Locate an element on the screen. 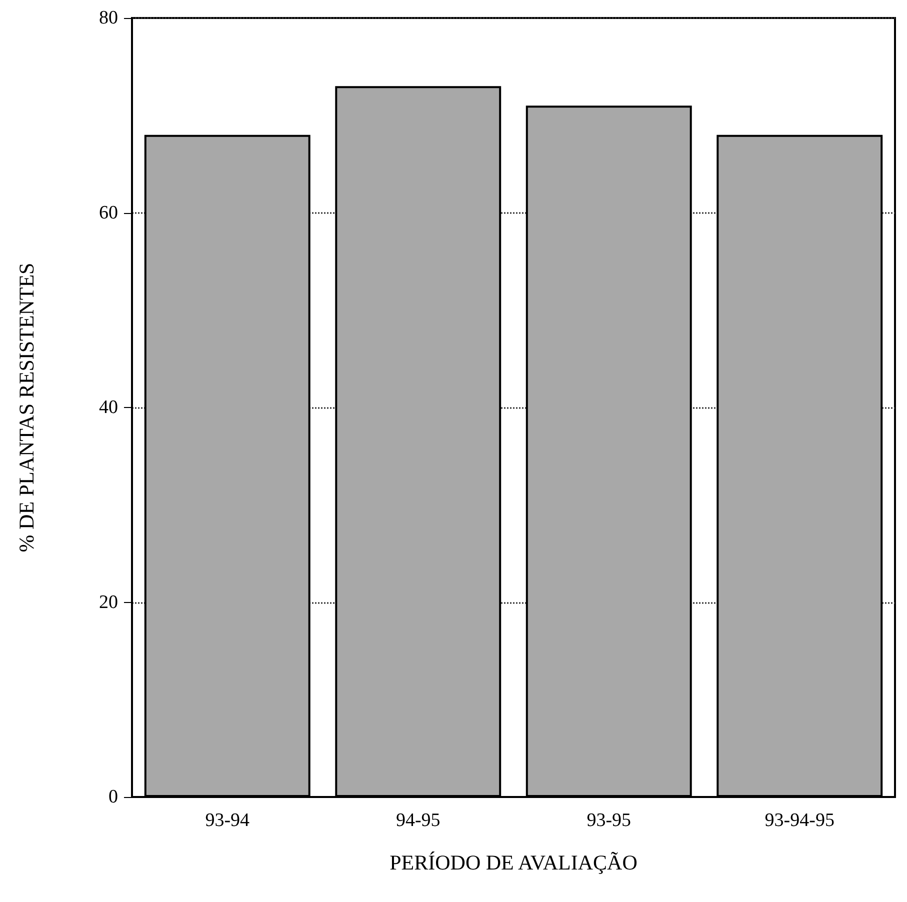 The height and width of the screenshot is (902, 907). x-tick-label: 93-94 is located at coordinates (227, 820).